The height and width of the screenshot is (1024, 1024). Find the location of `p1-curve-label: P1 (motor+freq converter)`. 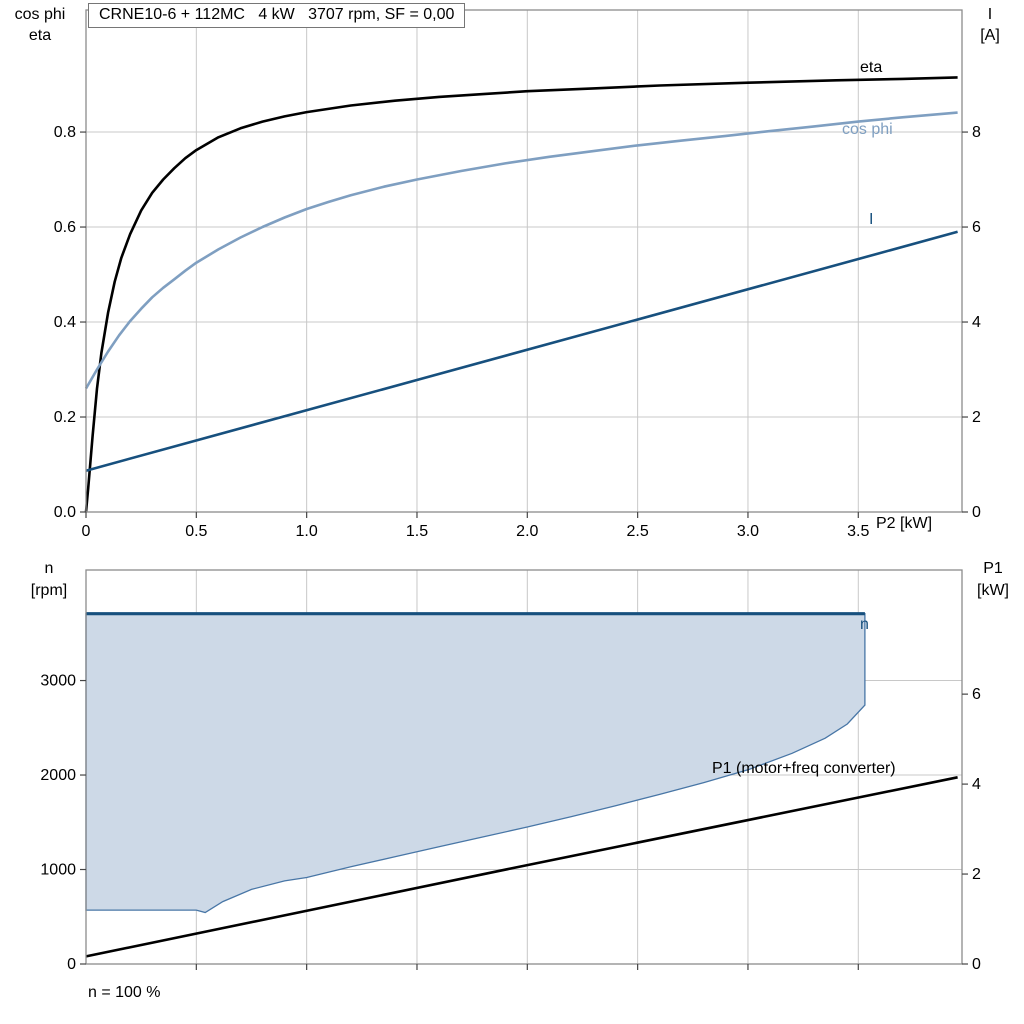

p1-curve-label: P1 (motor+freq converter) is located at coordinates (804, 768).